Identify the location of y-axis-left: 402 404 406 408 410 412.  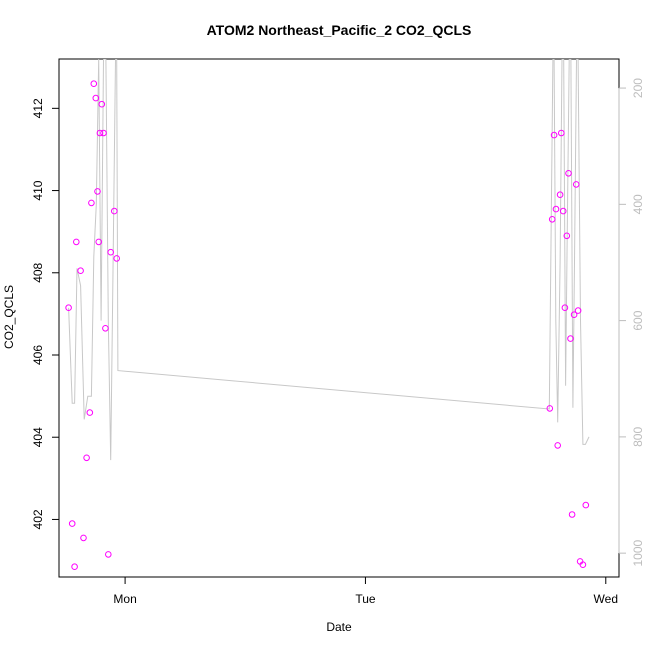
(45, 313).